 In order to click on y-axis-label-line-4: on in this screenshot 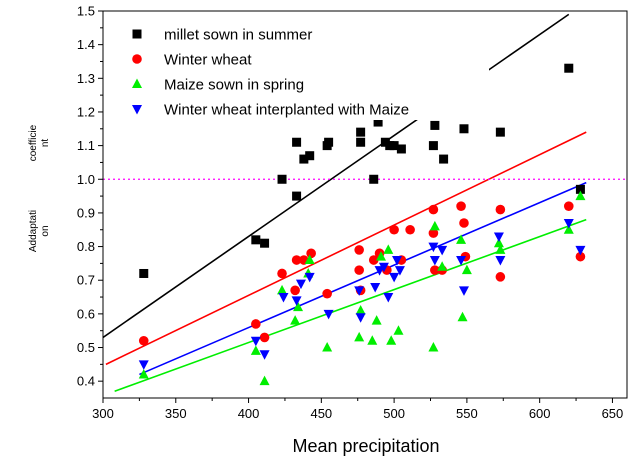, I will do `click(45, 230)`.